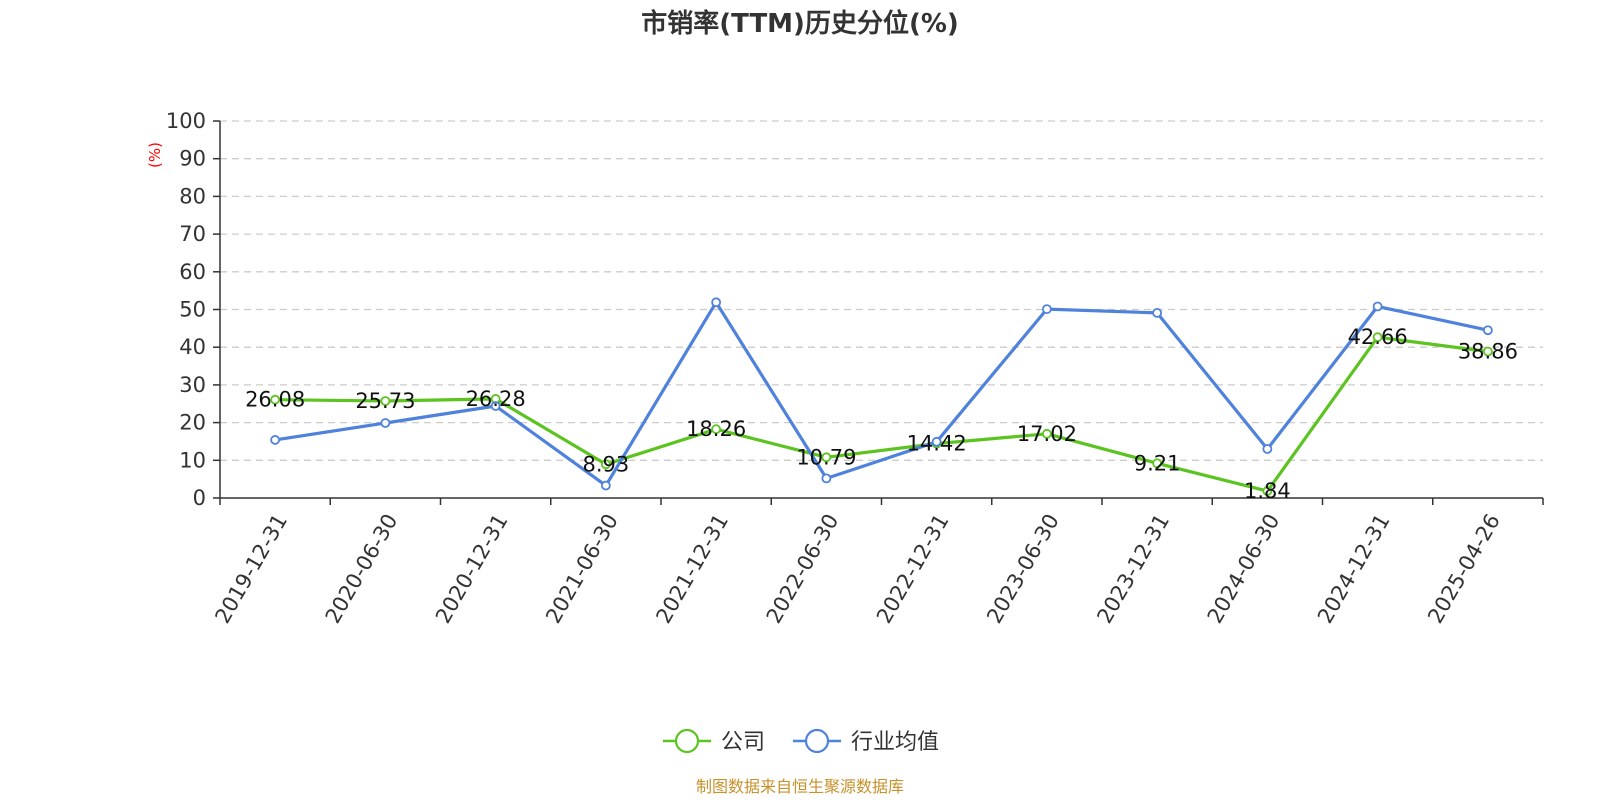 The image size is (1600, 800). I want to click on data-label: 1.84, so click(1267, 491).